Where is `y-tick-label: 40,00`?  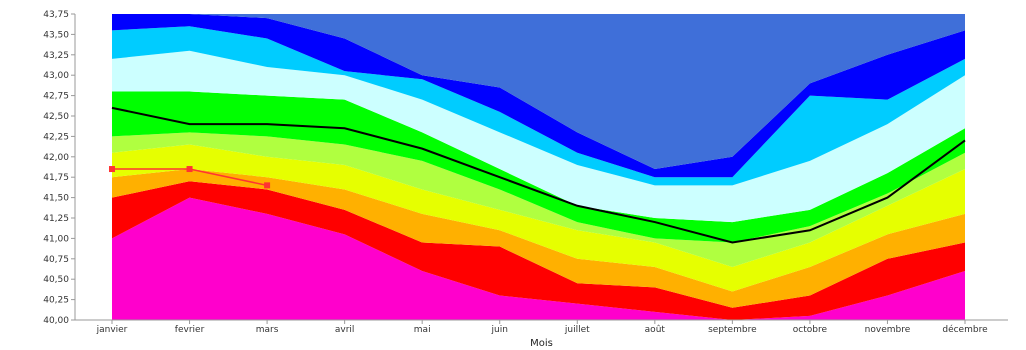
y-tick-label: 40,00 is located at coordinates (56, 321).